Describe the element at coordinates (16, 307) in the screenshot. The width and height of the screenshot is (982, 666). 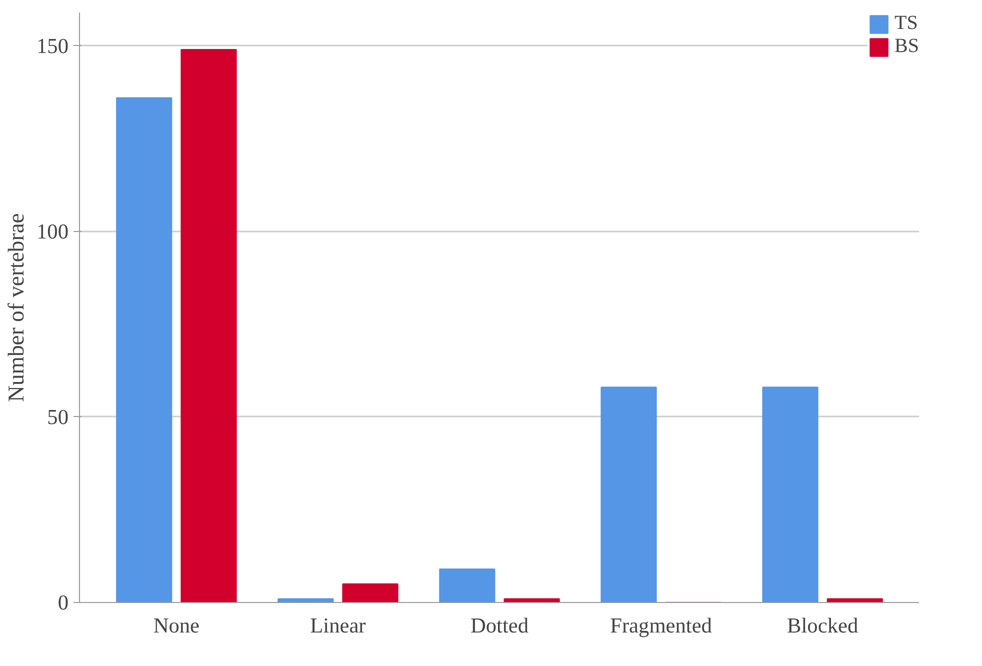
I see `y-axis-title: Number of vertebrae` at that location.